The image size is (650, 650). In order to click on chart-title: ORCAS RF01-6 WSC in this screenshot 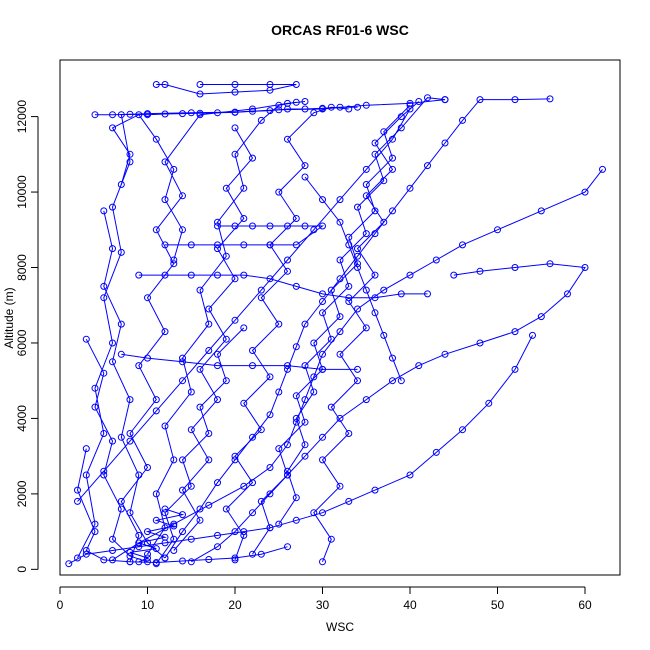, I will do `click(340, 30)`.